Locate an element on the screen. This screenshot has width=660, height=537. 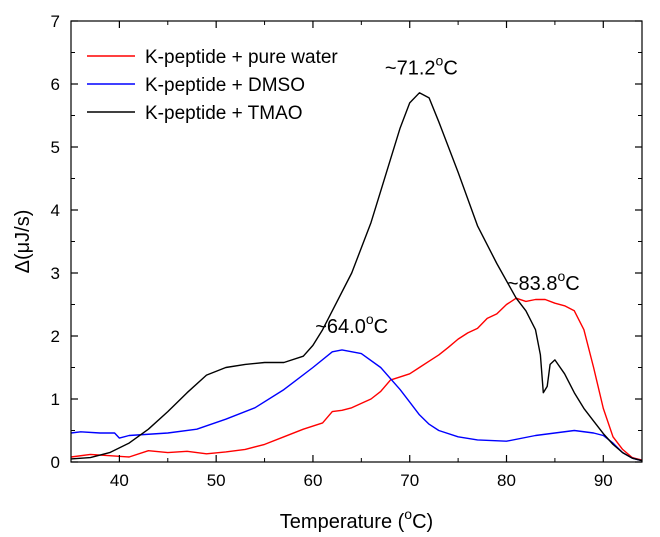
x-tick-label: 50 is located at coordinates (216, 480).